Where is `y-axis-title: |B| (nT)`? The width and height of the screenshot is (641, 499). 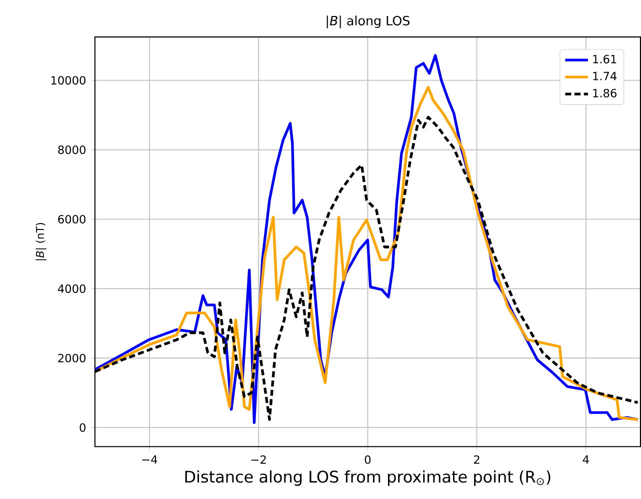 y-axis-title: |B| (nT) is located at coordinates (41, 241).